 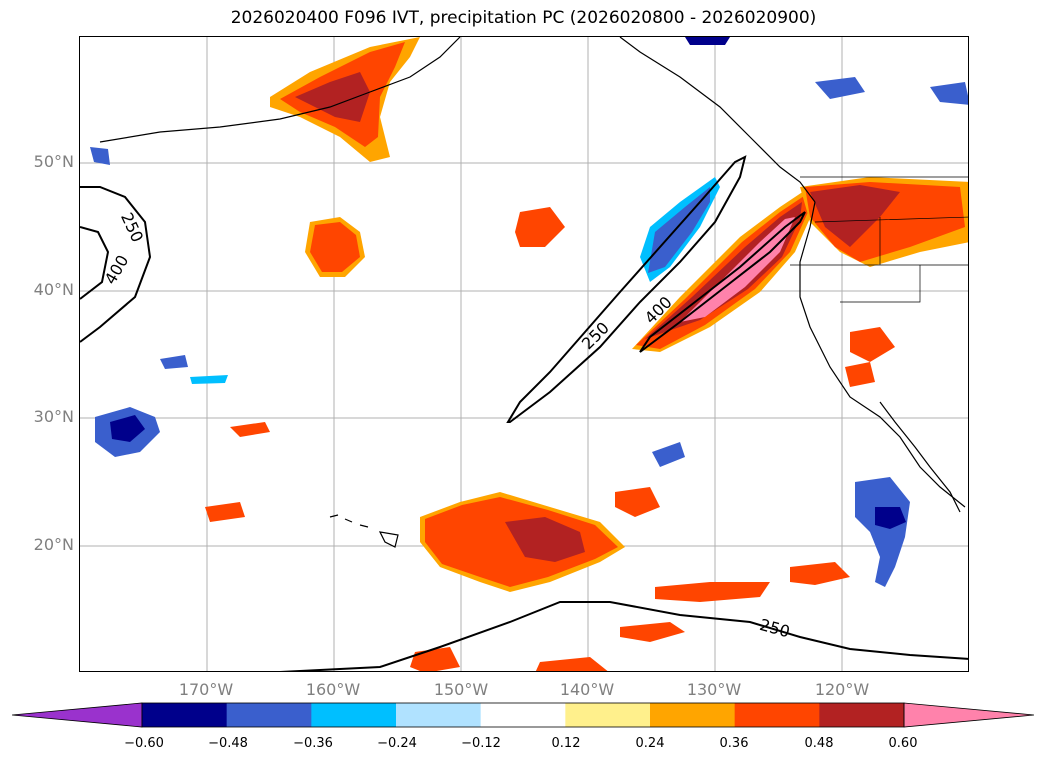 What do you see at coordinates (717, 120) in the screenshot?
I see `coastline-bc-coast` at bounding box center [717, 120].